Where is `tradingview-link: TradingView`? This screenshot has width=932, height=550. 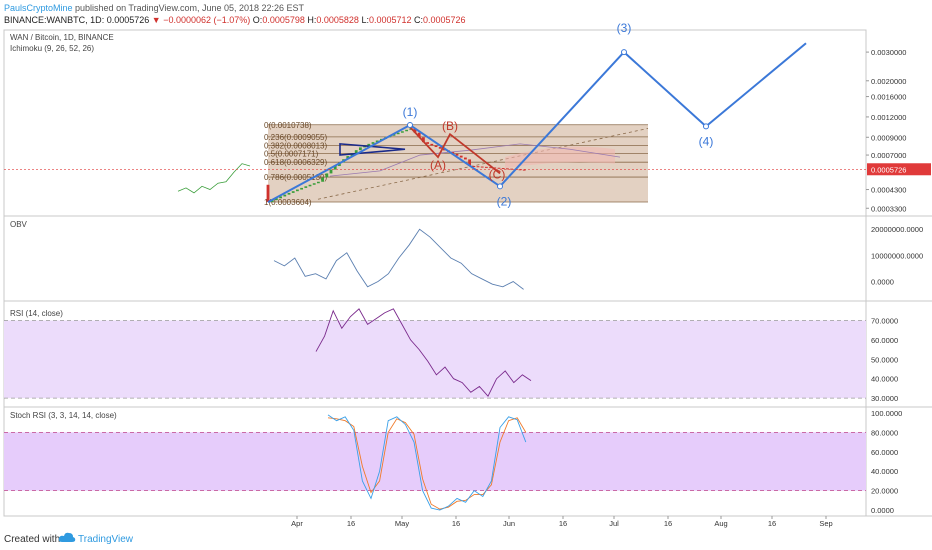
tradingview-link: TradingView is located at coordinates (106, 539).